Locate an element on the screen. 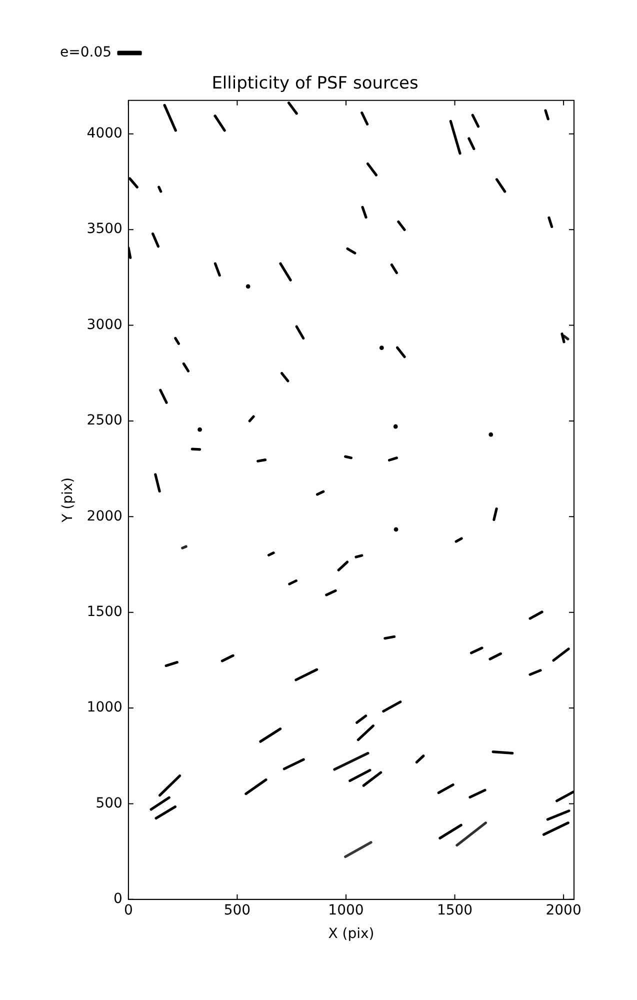  x-axis-title: X (pix) is located at coordinates (351, 934).